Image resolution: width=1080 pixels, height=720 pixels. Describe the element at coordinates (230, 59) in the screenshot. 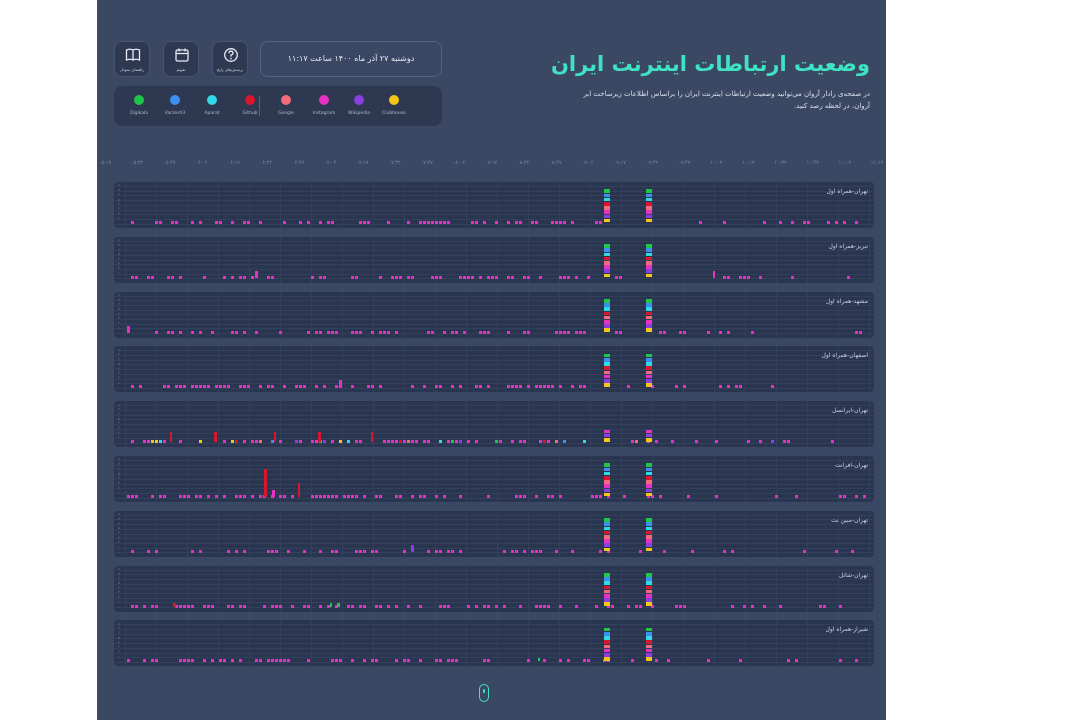

I see `faq-button: پرسش‌های رایج` at that location.